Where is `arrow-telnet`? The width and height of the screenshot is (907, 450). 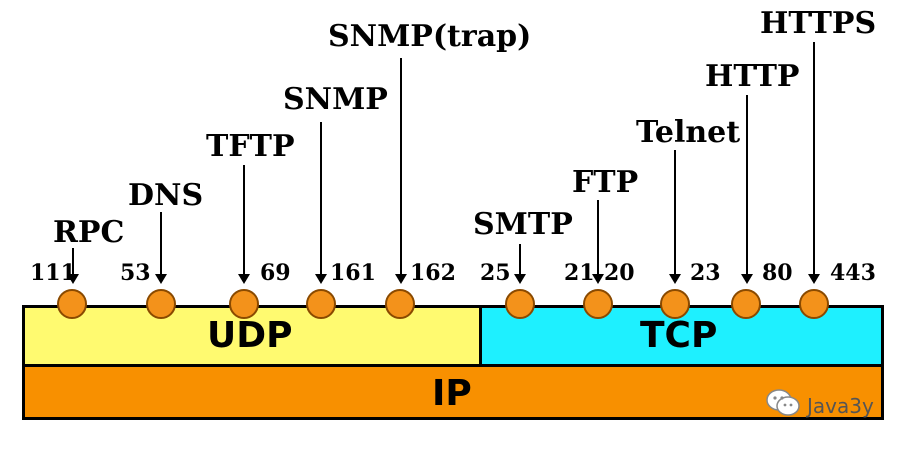
arrow-telnet is located at coordinates (675, 217).